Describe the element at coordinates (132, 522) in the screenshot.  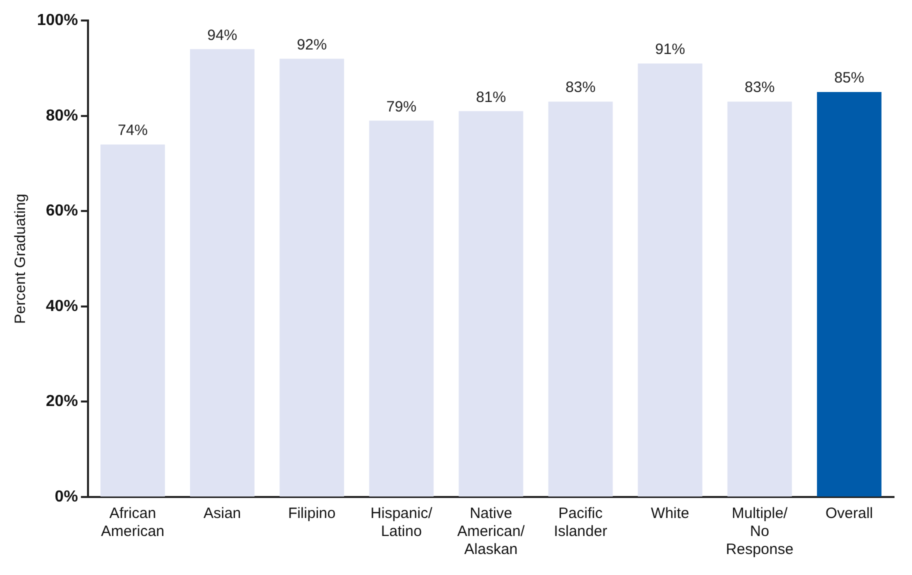
I see `x-tick-label: African American` at that location.